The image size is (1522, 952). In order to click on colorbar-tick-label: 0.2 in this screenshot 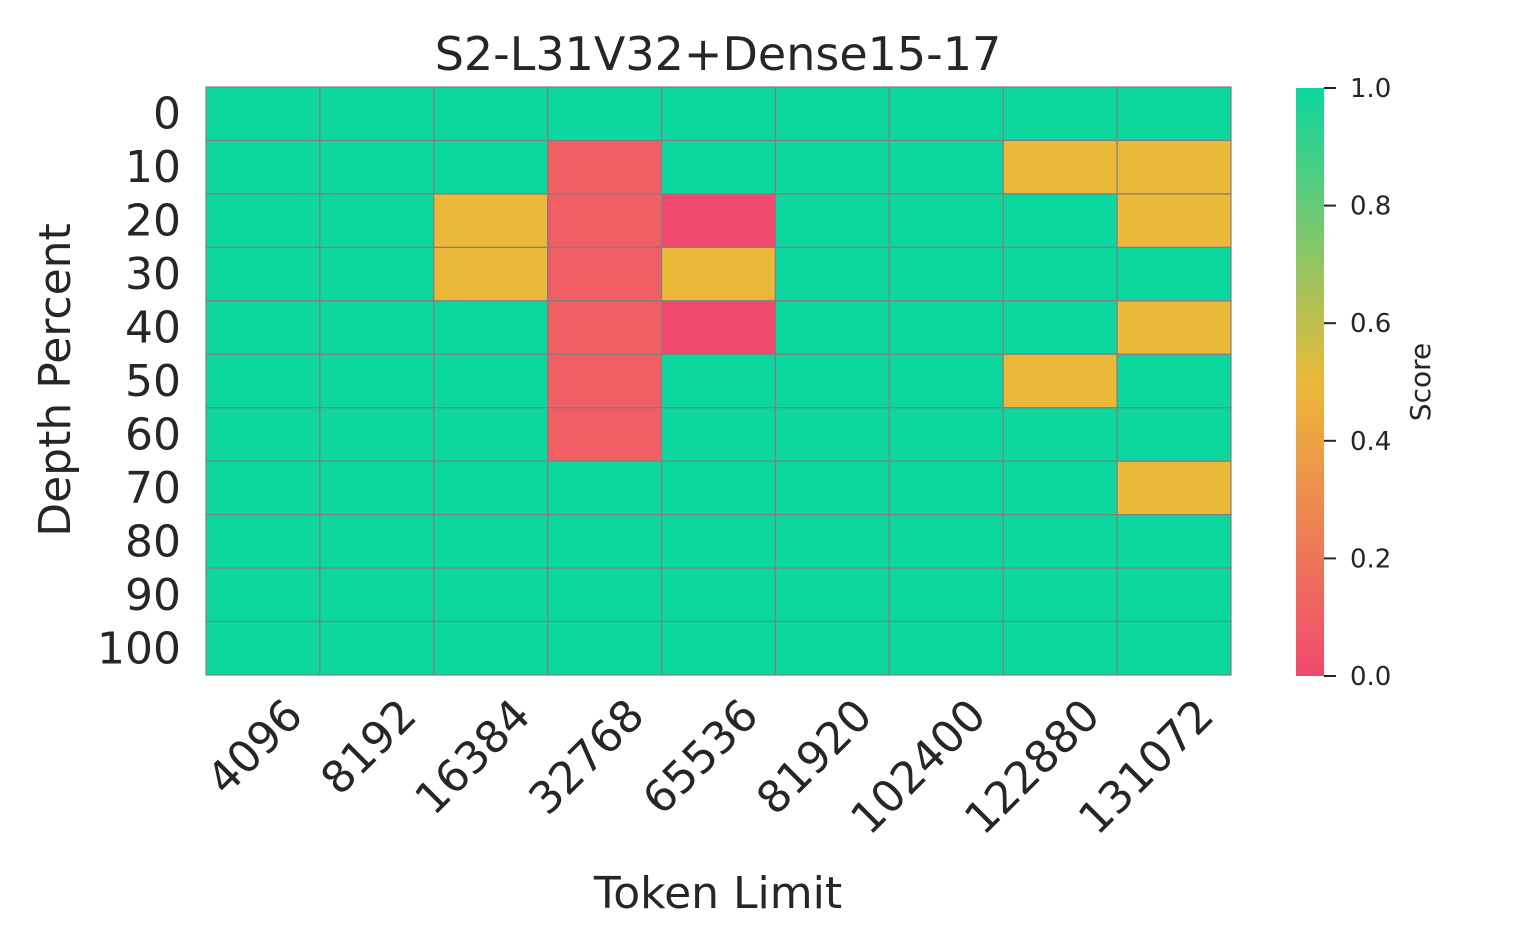, I will do `click(1370, 559)`.